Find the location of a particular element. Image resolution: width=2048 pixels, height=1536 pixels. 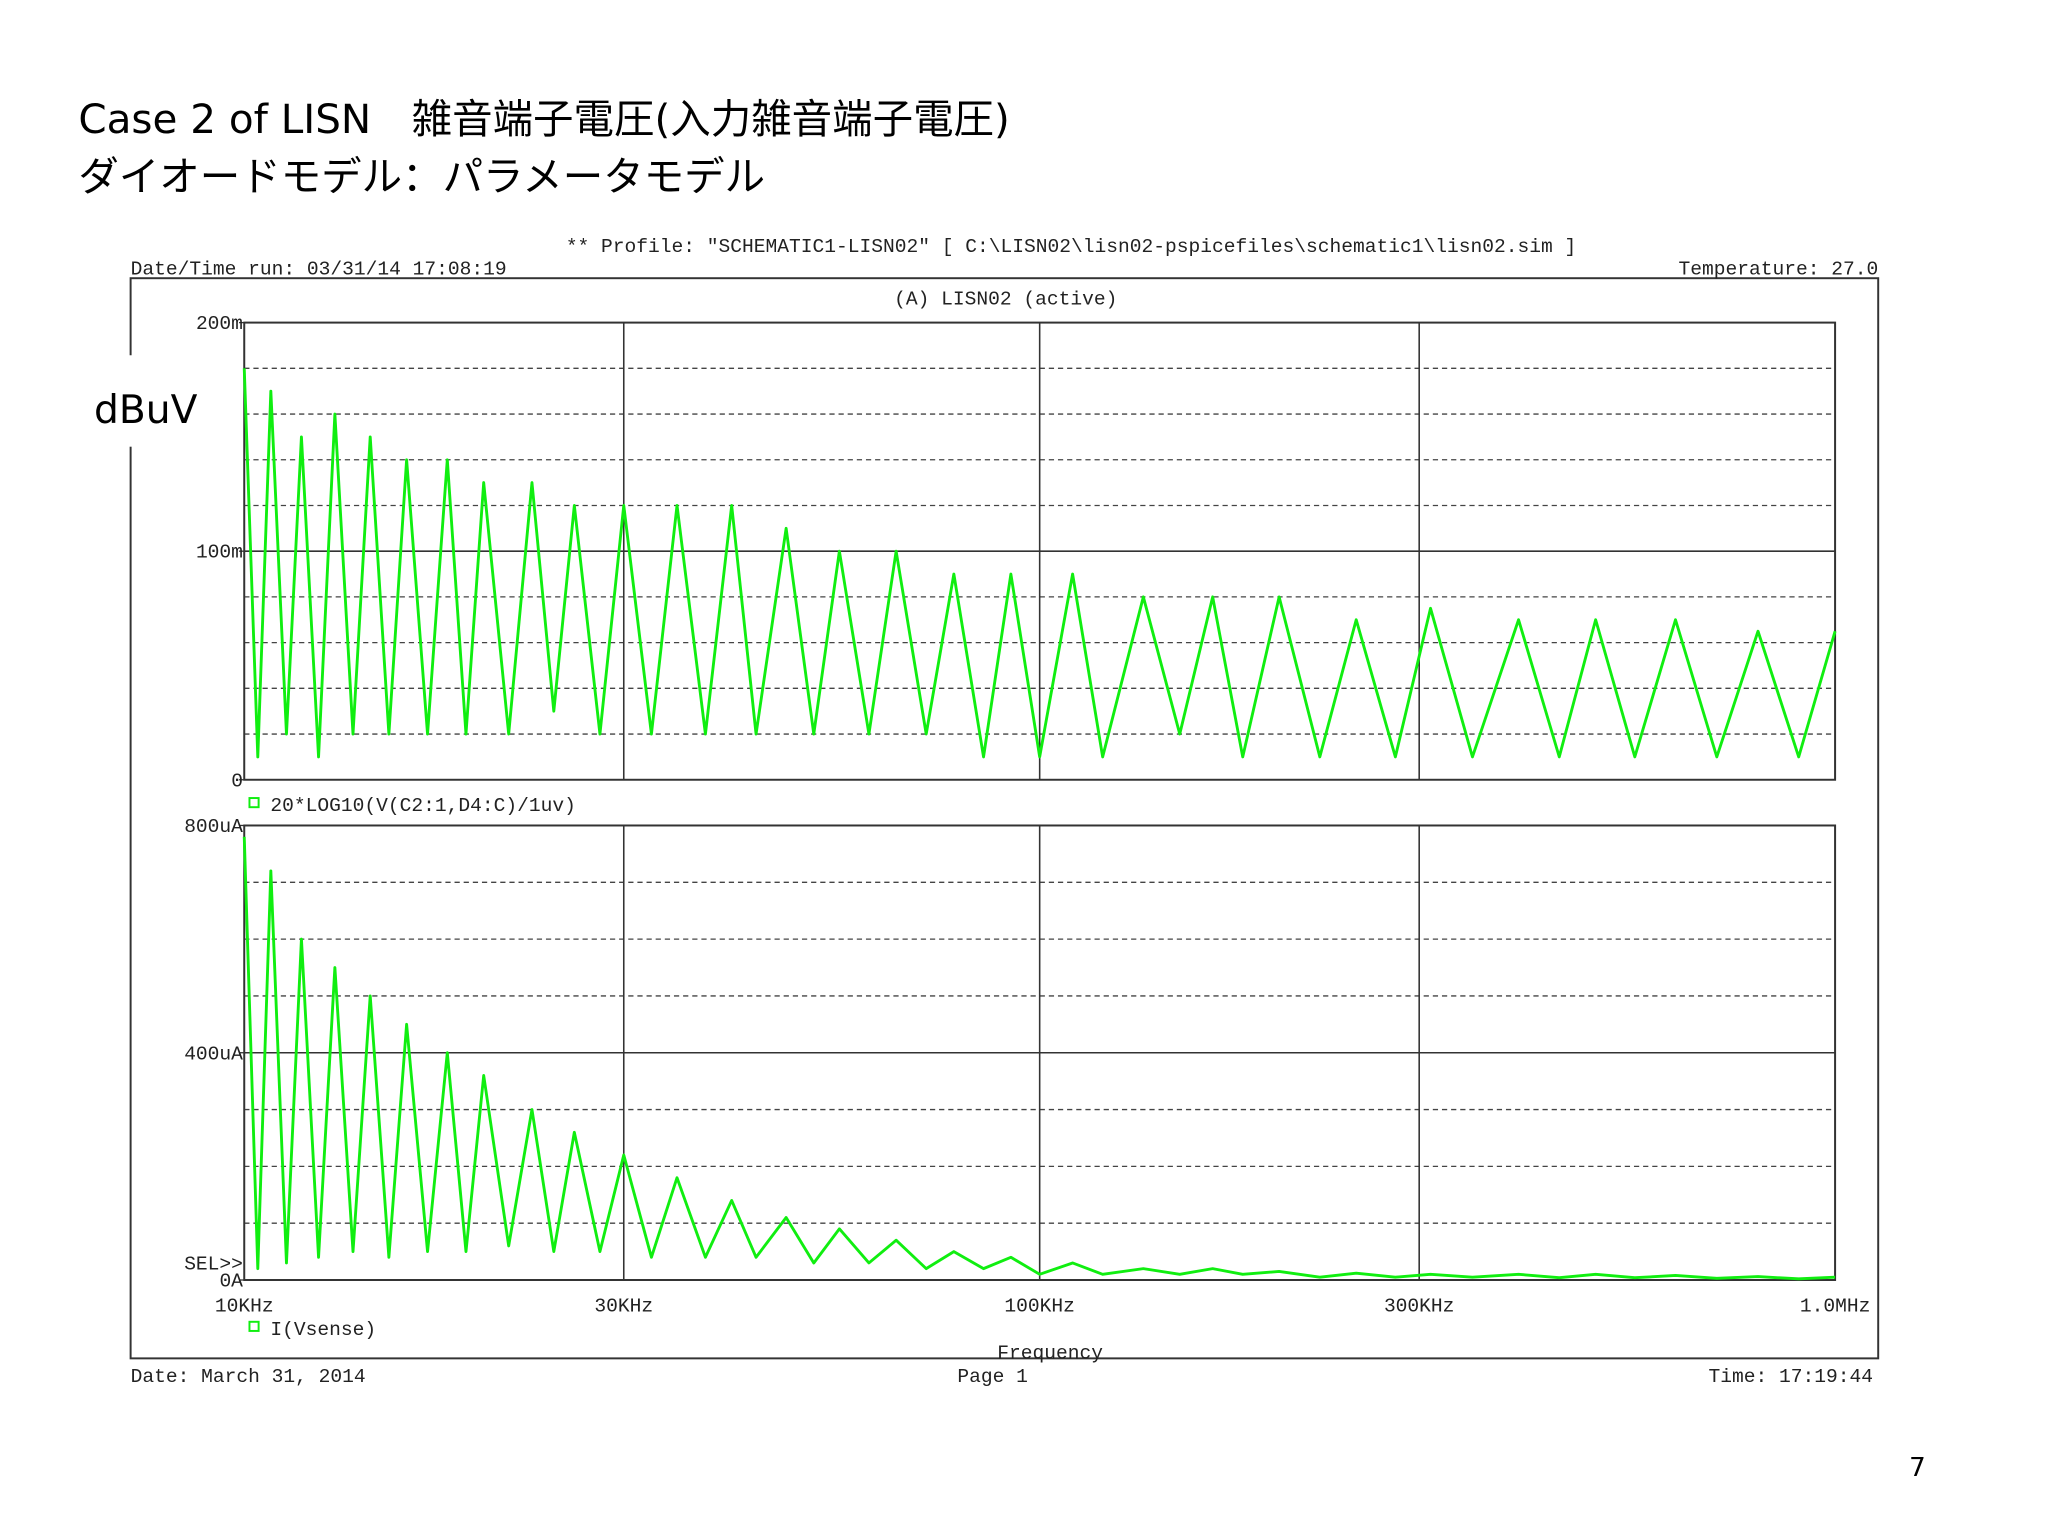

y-tick-label: 400uA is located at coordinates (213, 1054).